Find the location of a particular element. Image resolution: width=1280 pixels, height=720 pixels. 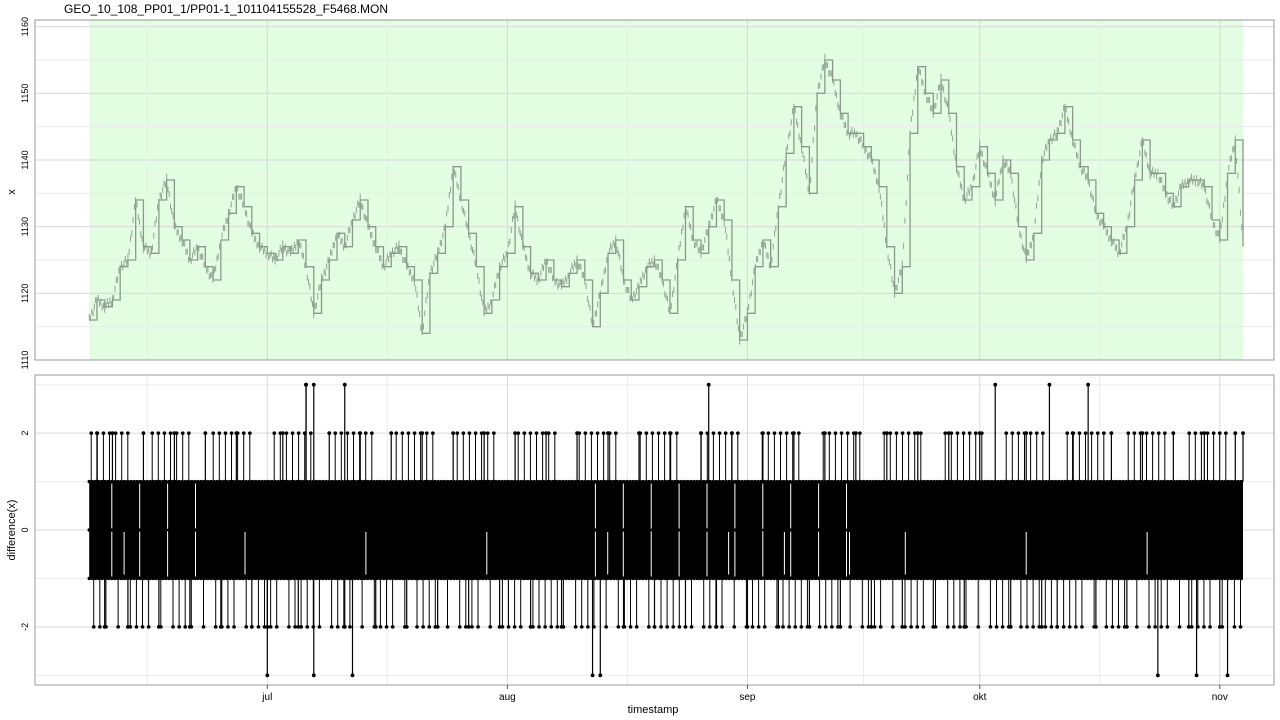

top-y-tick-label: 1110 is located at coordinates (25, 360).